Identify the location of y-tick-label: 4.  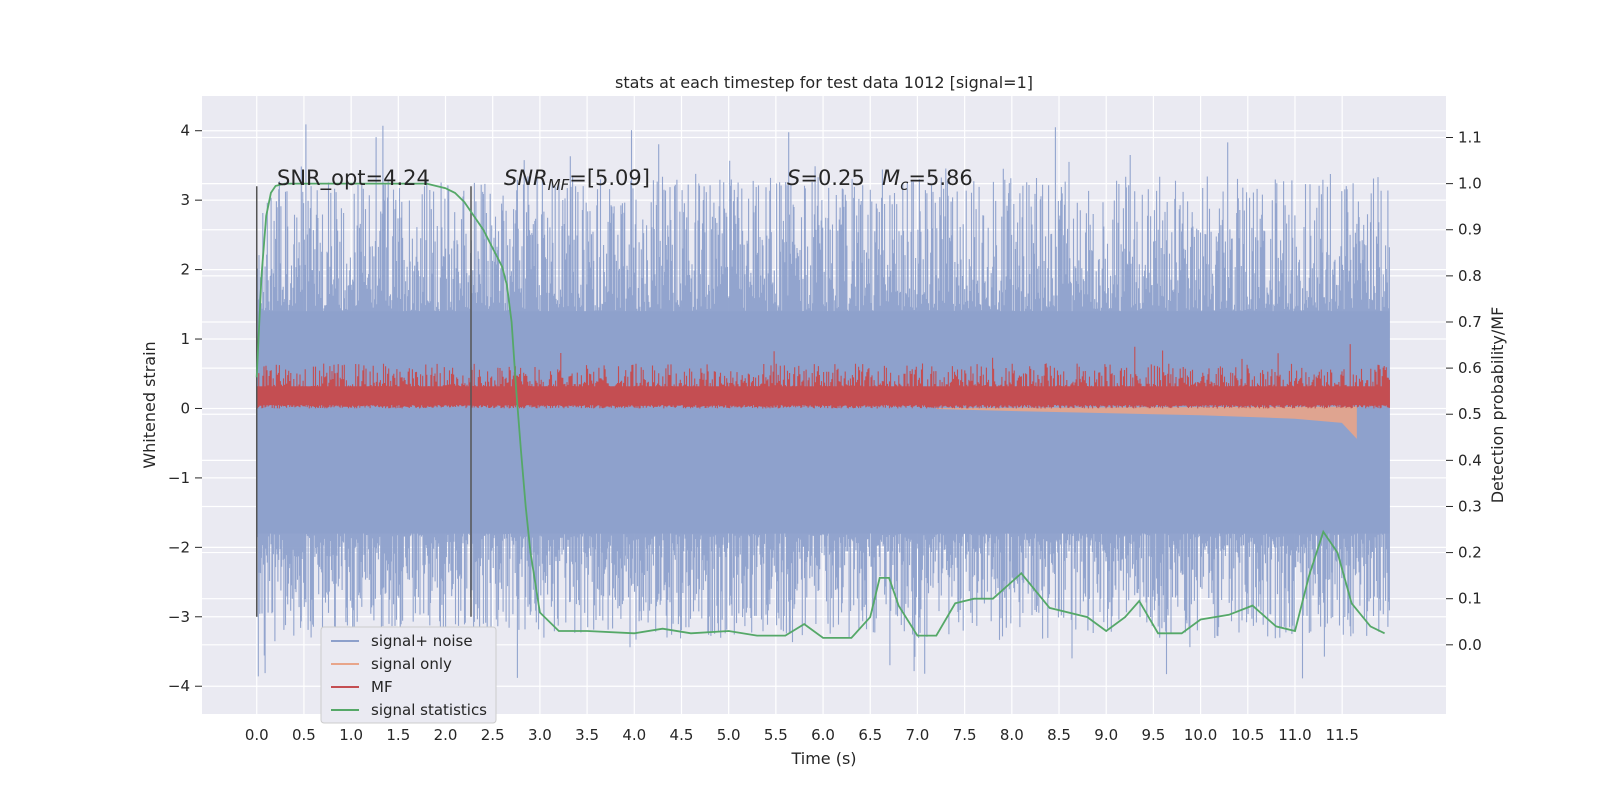
(185, 131).